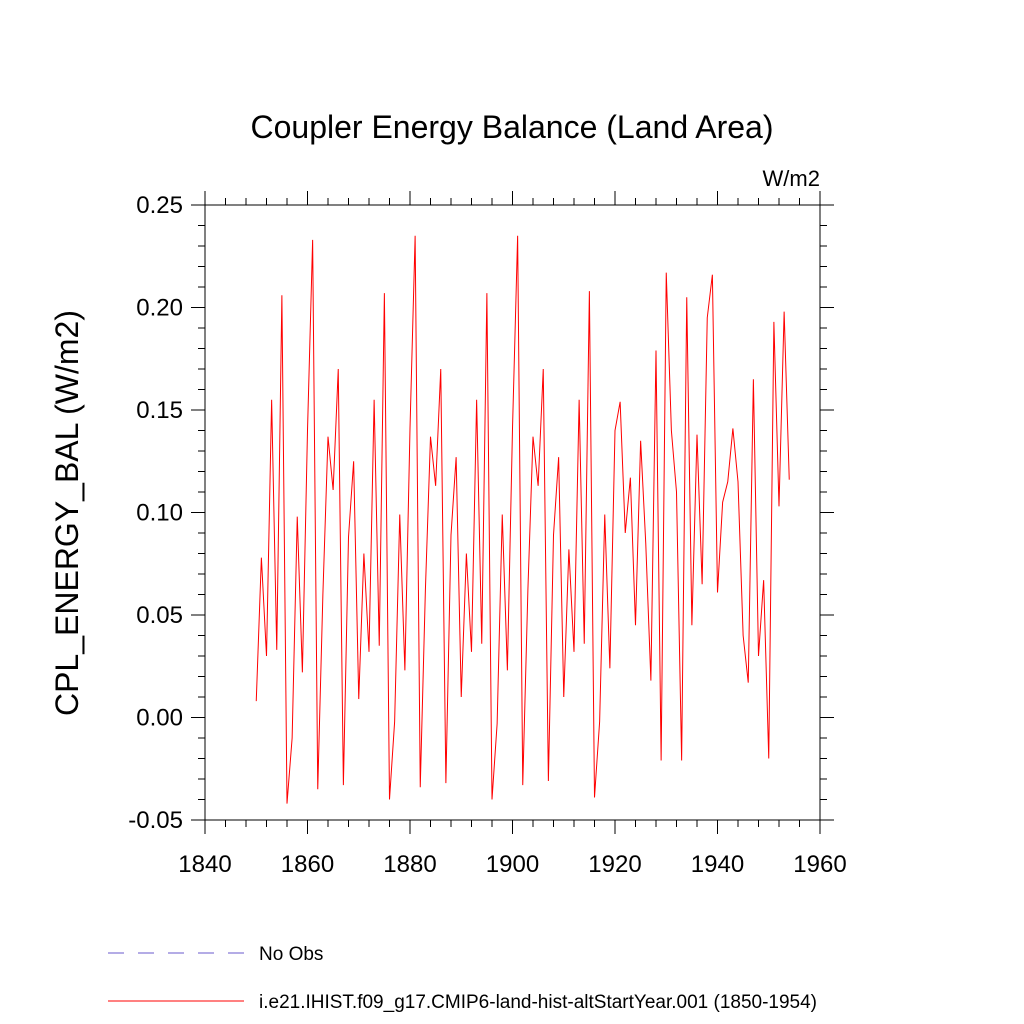 This screenshot has width=1024, height=1024. I want to click on x-tick-label: 1880, so click(409, 864).